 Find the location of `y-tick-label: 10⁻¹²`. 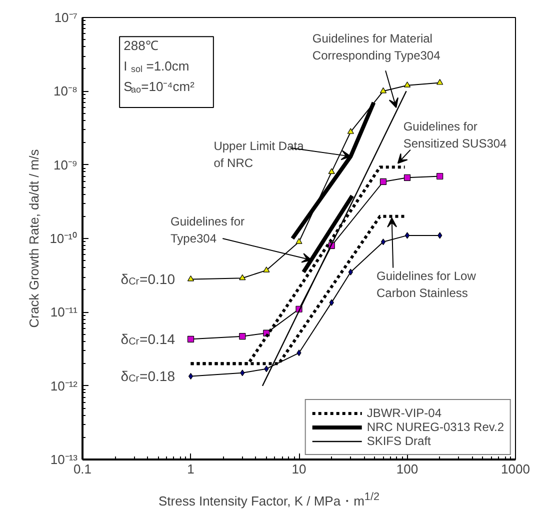

y-tick-label: 10⁻¹² is located at coordinates (64, 386).